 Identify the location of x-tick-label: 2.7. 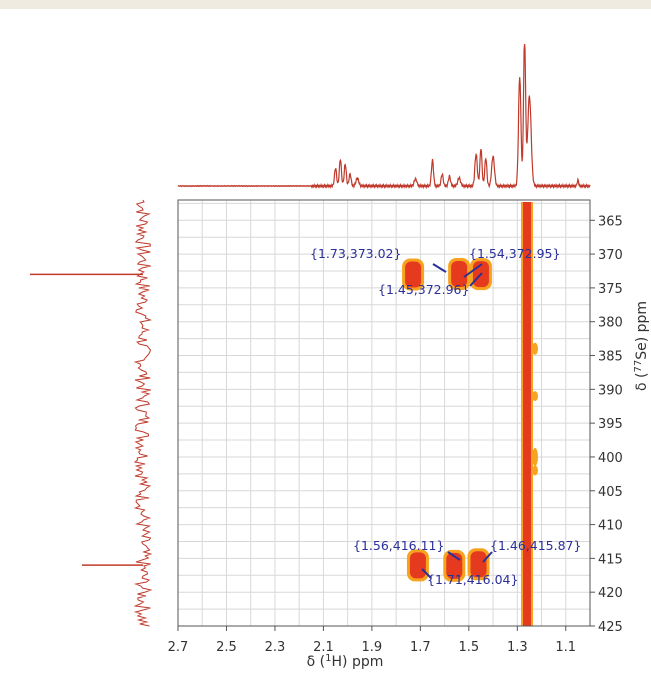
(178, 647).